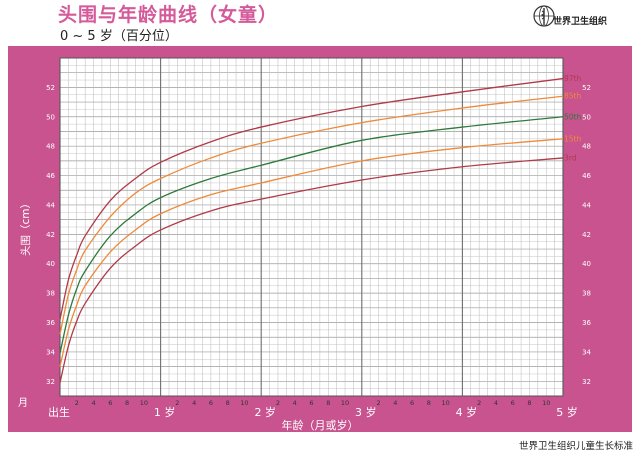  Describe the element at coordinates (50, 176) in the screenshot. I see `y-tick-label-left: 46` at that location.